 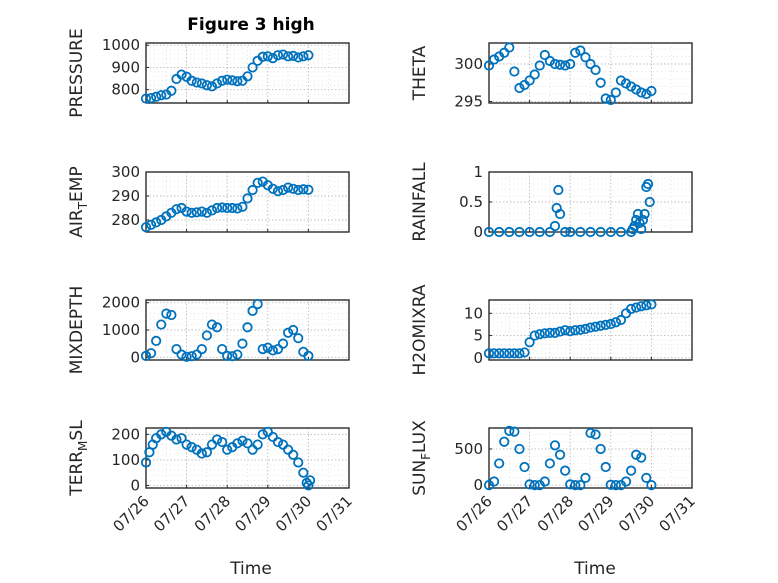 I want to click on axes-frame, so click(x=247, y=202).